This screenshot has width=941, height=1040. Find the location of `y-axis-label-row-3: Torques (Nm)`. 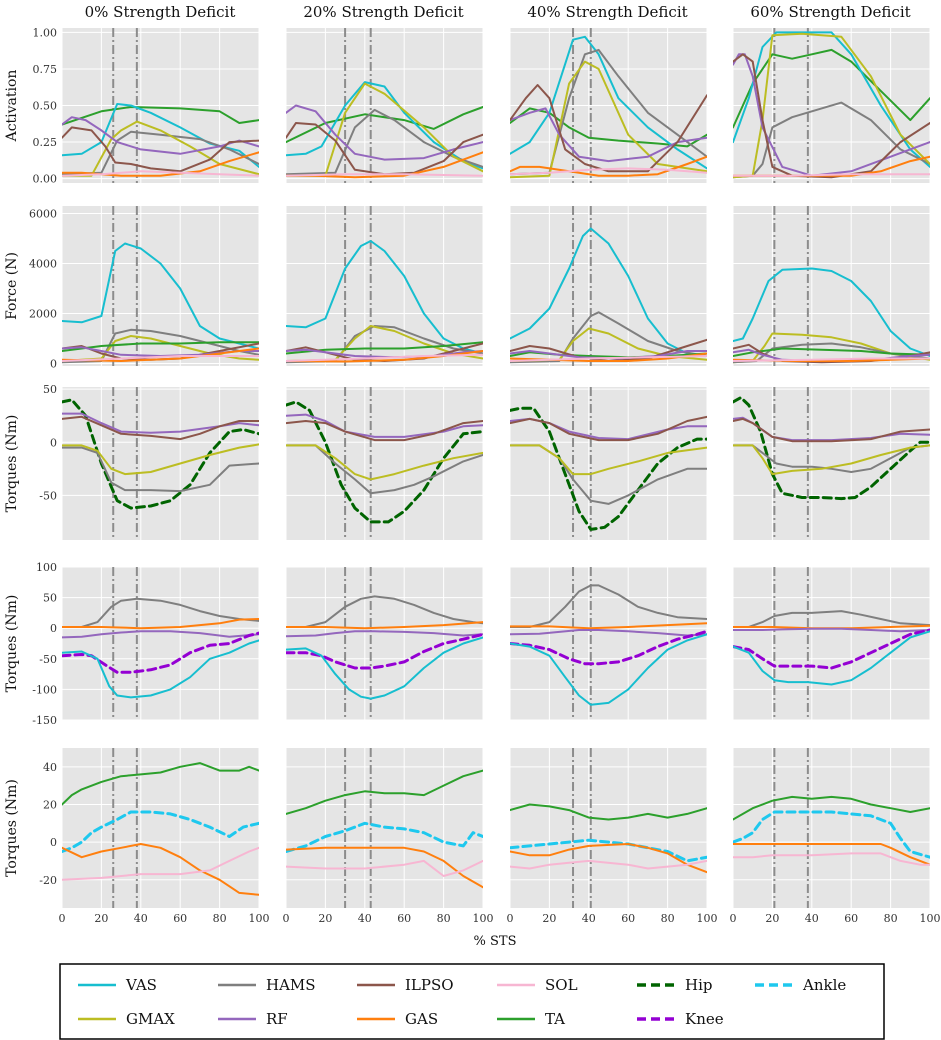

y-axis-label-row-3: Torques (Nm) is located at coordinates (12, 644).